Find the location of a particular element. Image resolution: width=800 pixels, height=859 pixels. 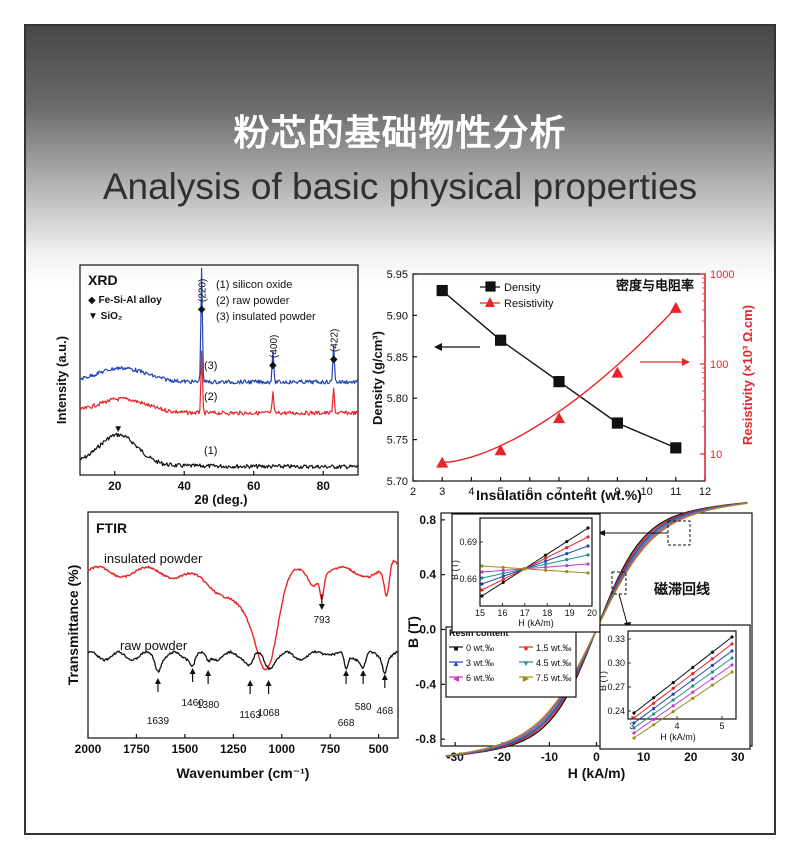

bh-x-tick-label: -20 is located at coordinates (503, 757).